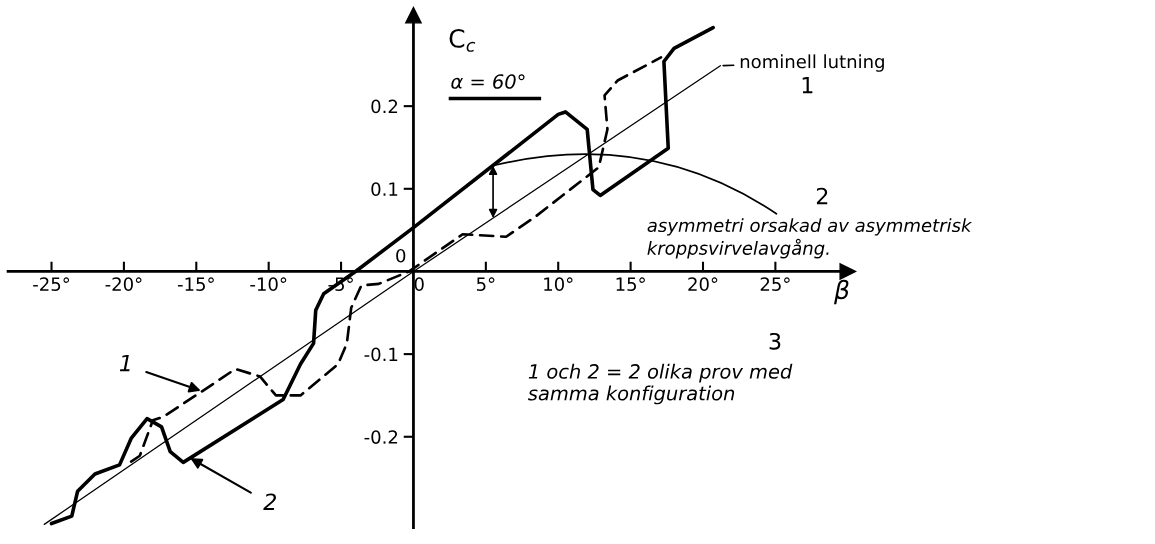  Describe the element at coordinates (268, 284) in the screenshot. I see `x-tick-label: -10°` at that location.